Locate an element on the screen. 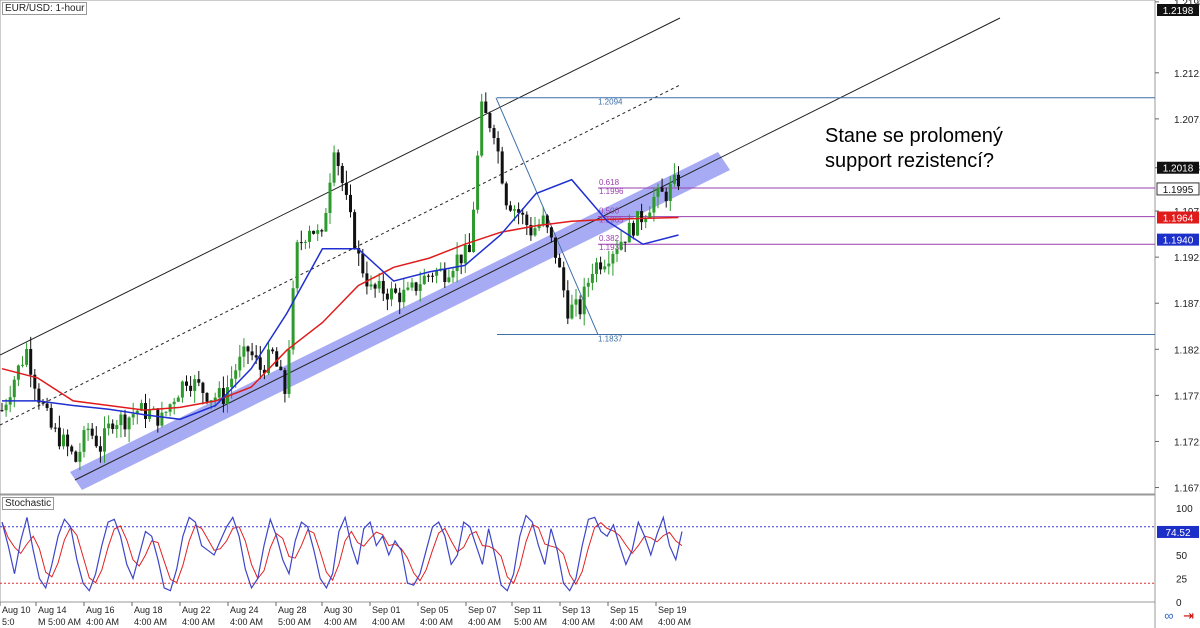 This screenshot has height=628, width=1200. link-icon: ∞ is located at coordinates (1169, 615).